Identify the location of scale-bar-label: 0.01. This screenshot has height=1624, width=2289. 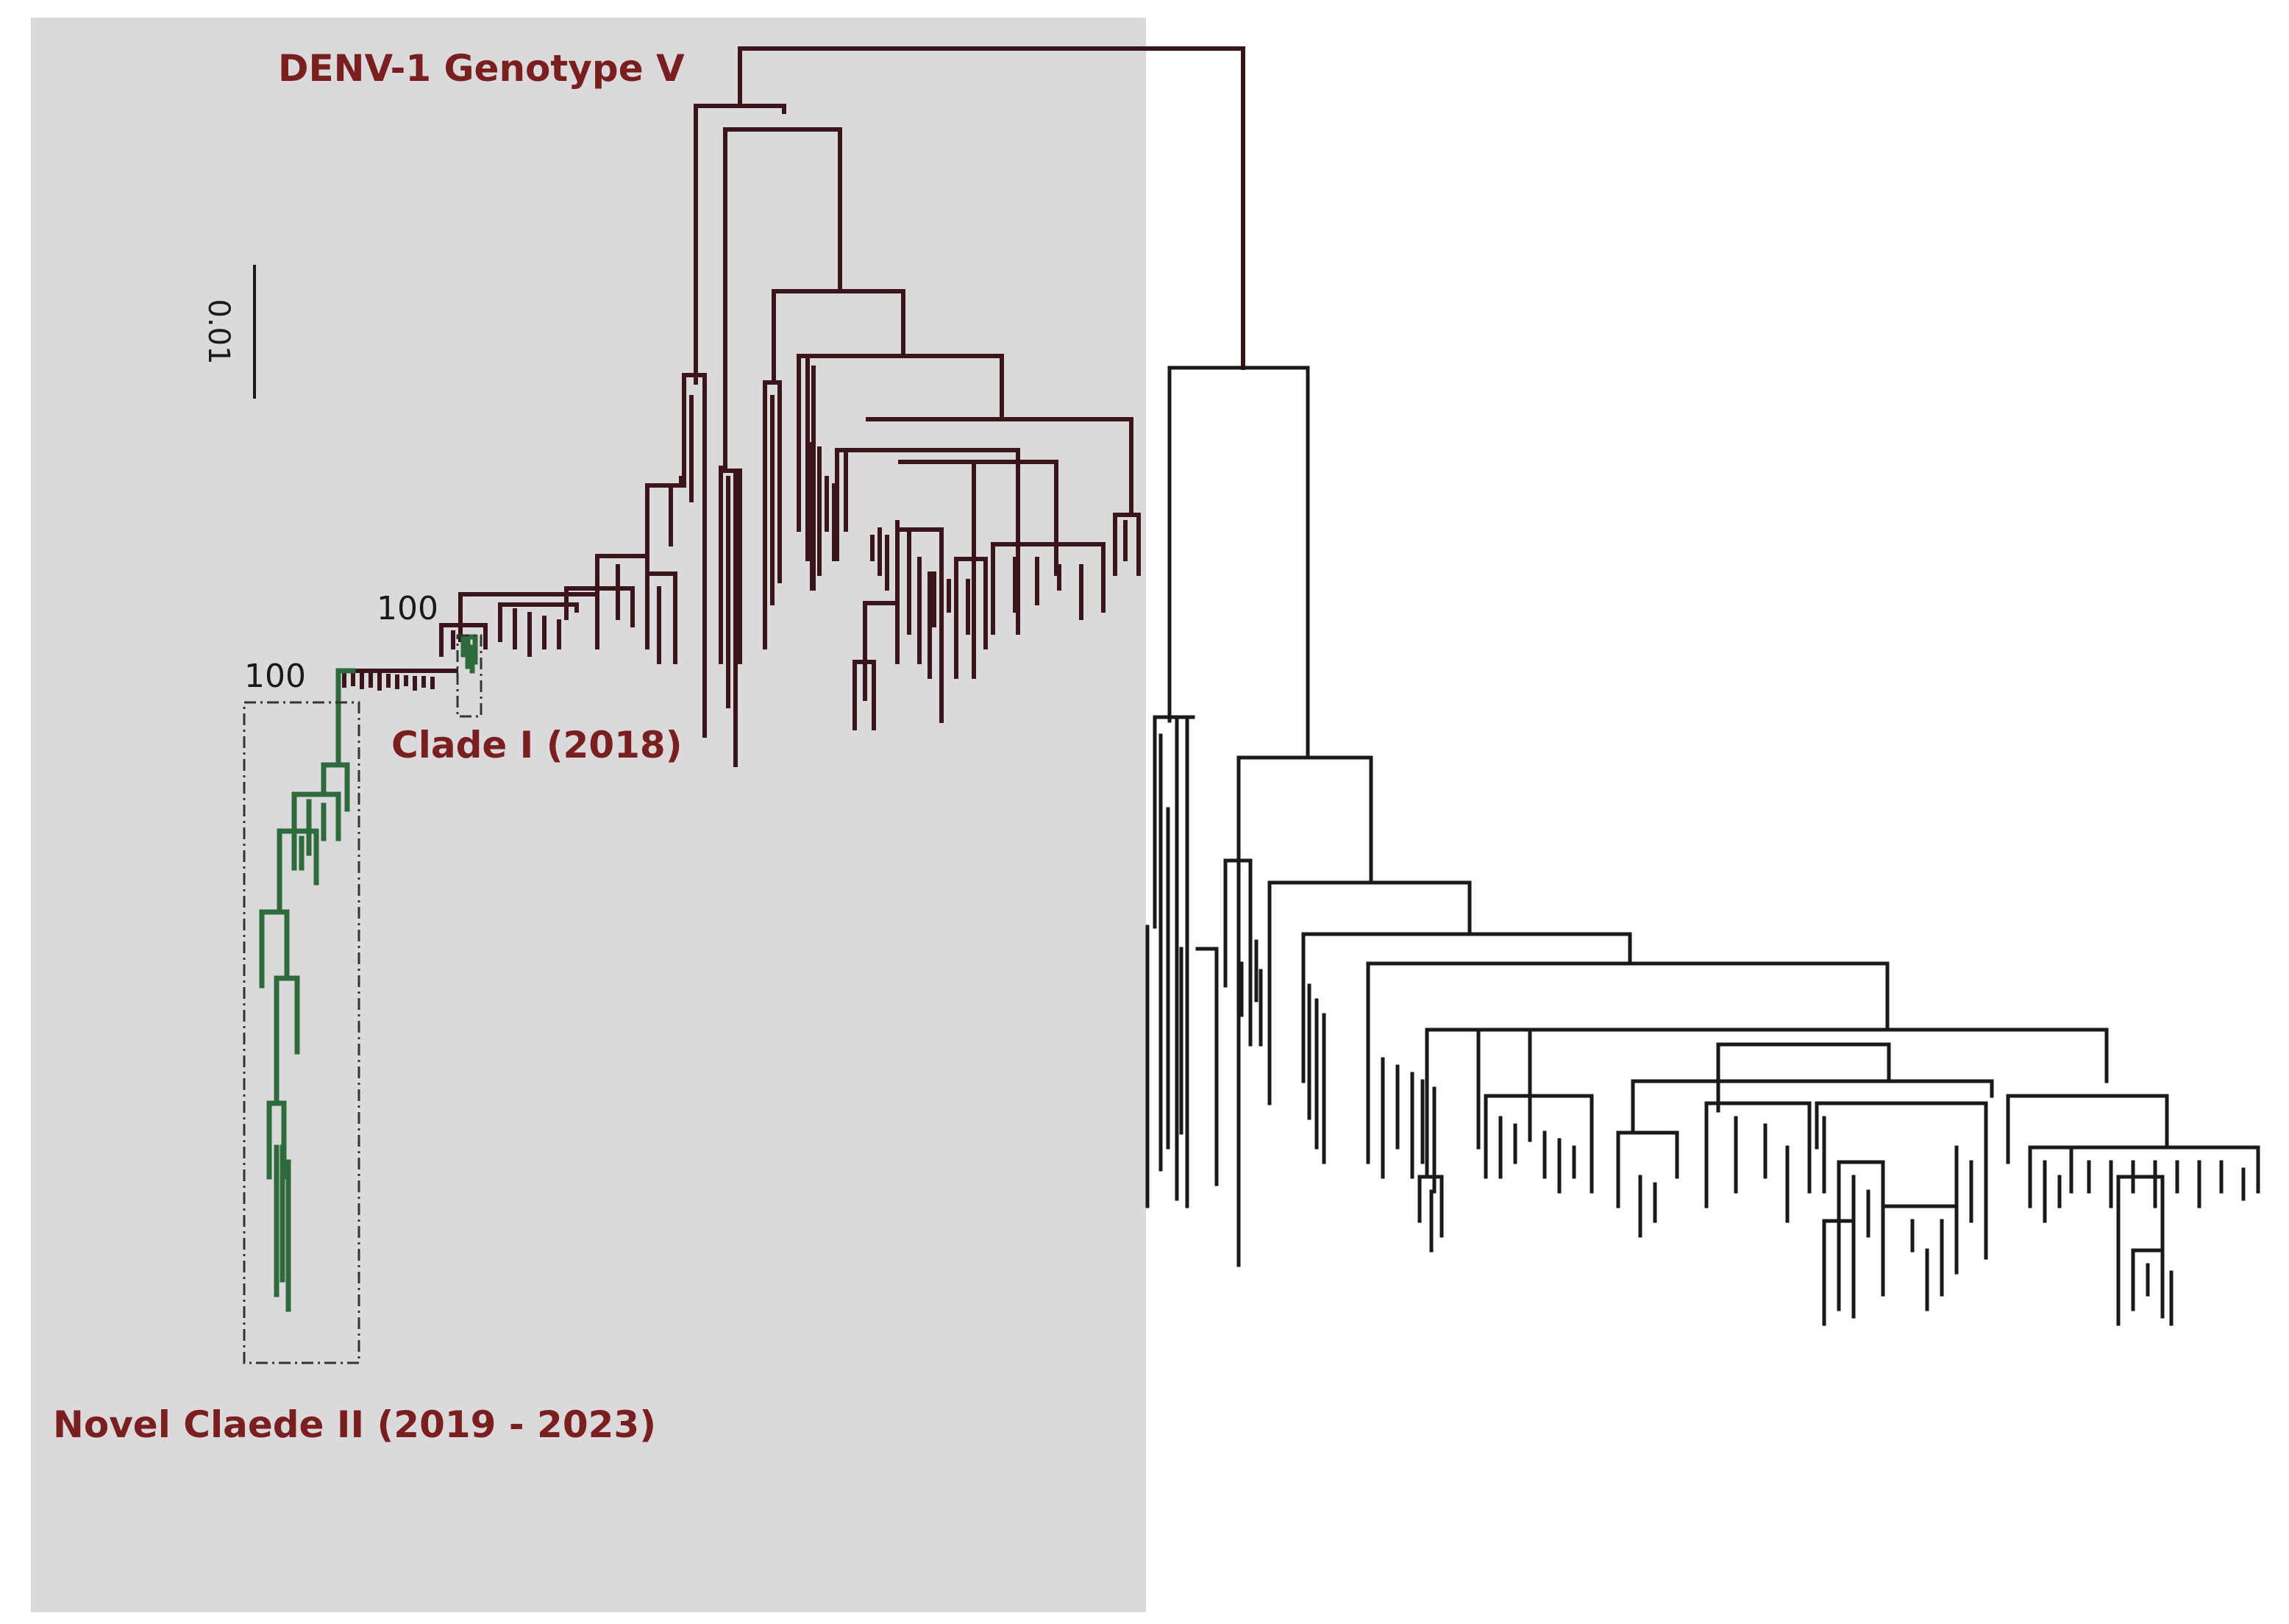
(218, 331).